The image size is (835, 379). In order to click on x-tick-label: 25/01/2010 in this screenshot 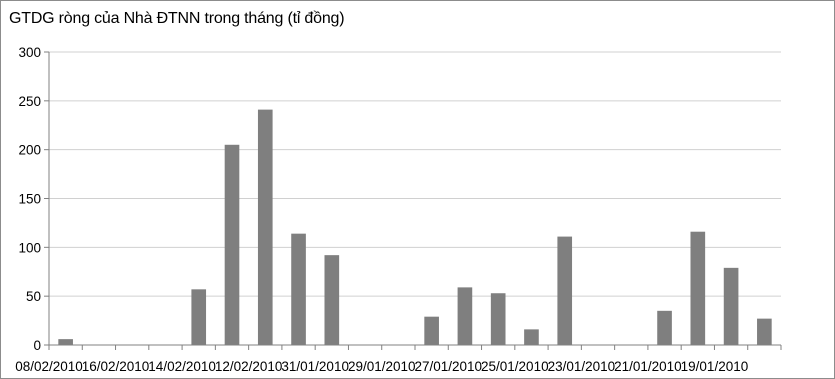, I will do `click(515, 366)`.